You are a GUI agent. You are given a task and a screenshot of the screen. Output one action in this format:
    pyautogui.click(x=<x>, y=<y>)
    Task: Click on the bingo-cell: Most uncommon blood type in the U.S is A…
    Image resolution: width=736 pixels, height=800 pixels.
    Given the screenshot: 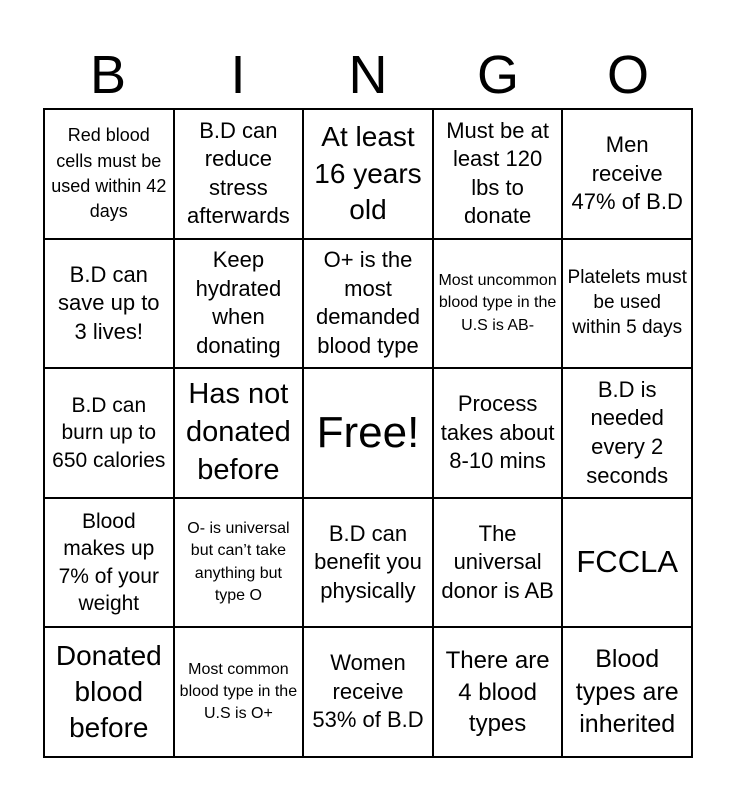 What is the action you would take?
    pyautogui.click(x=497, y=303)
    